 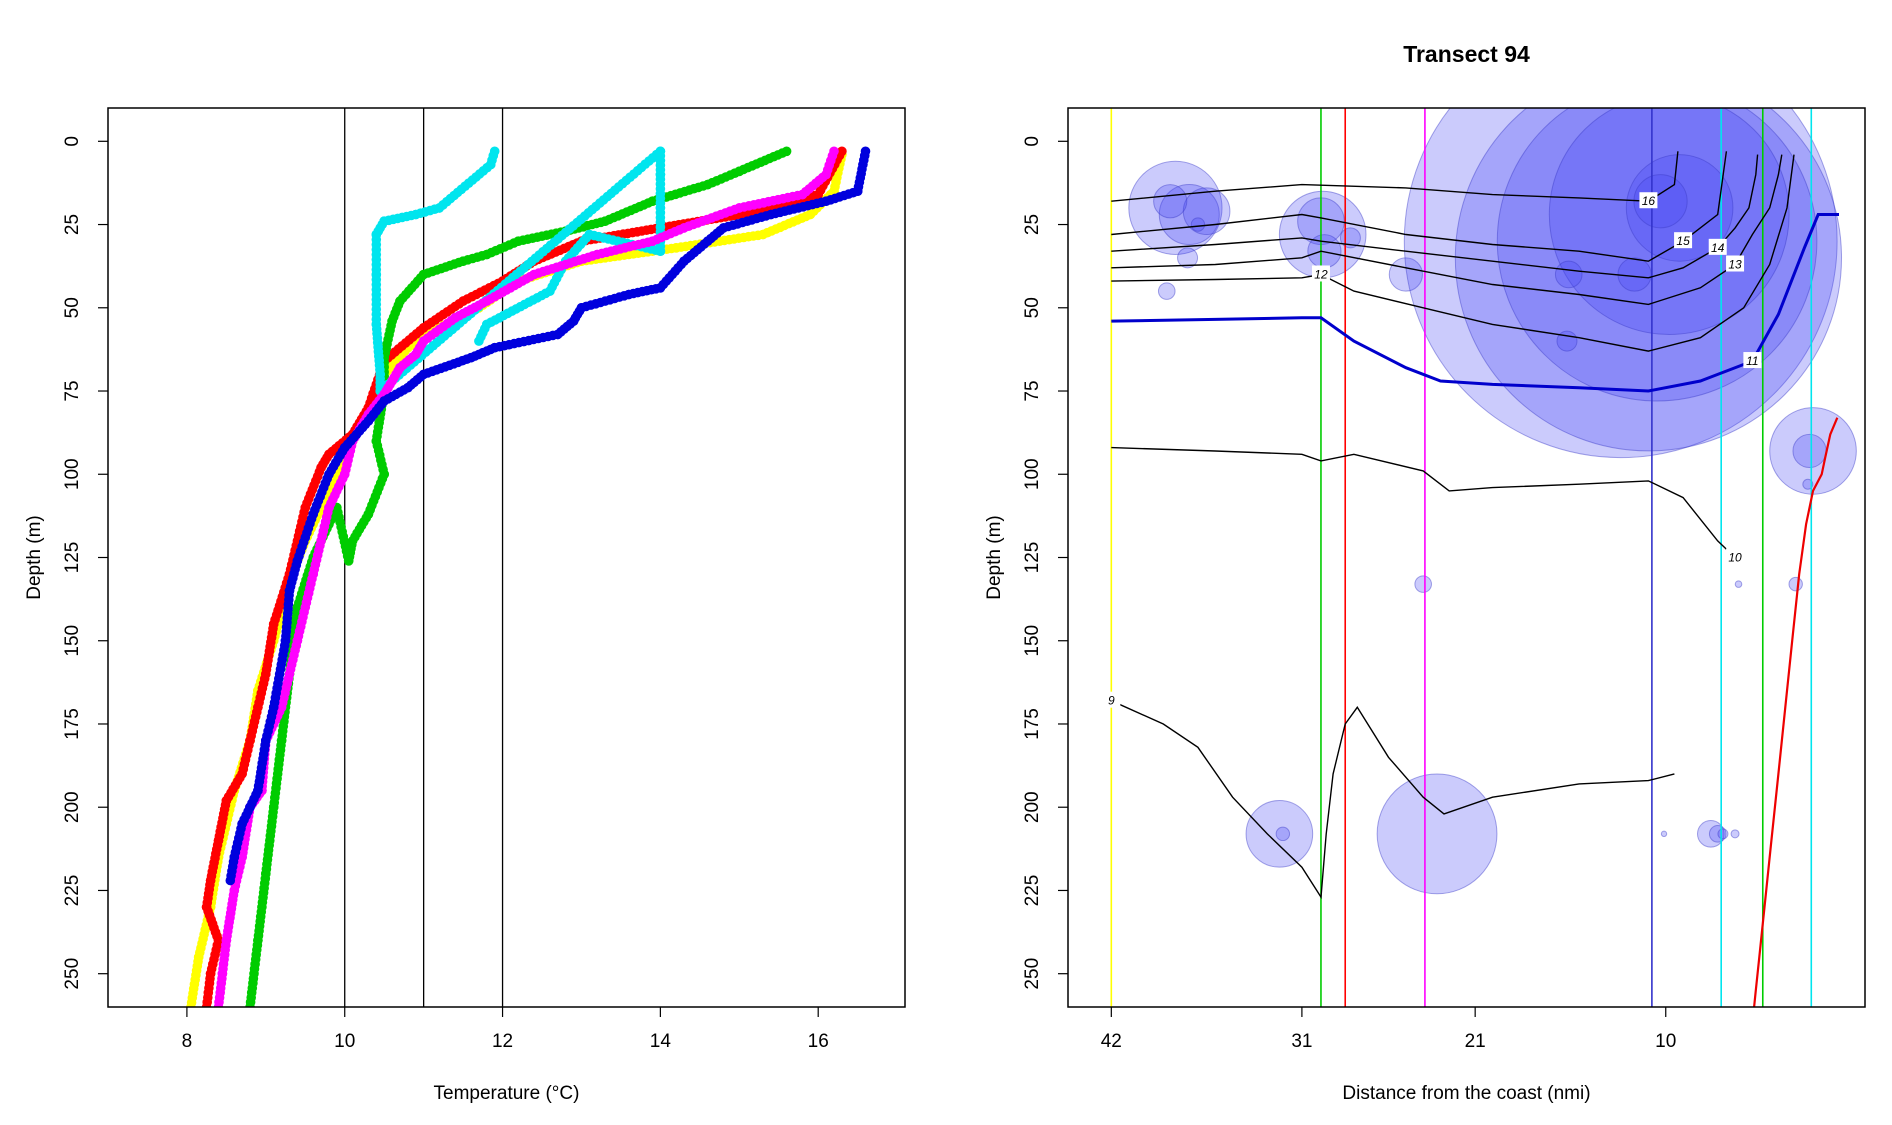 What do you see at coordinates (187, 1041) in the screenshot?
I see `x-tick-label: 8` at bounding box center [187, 1041].